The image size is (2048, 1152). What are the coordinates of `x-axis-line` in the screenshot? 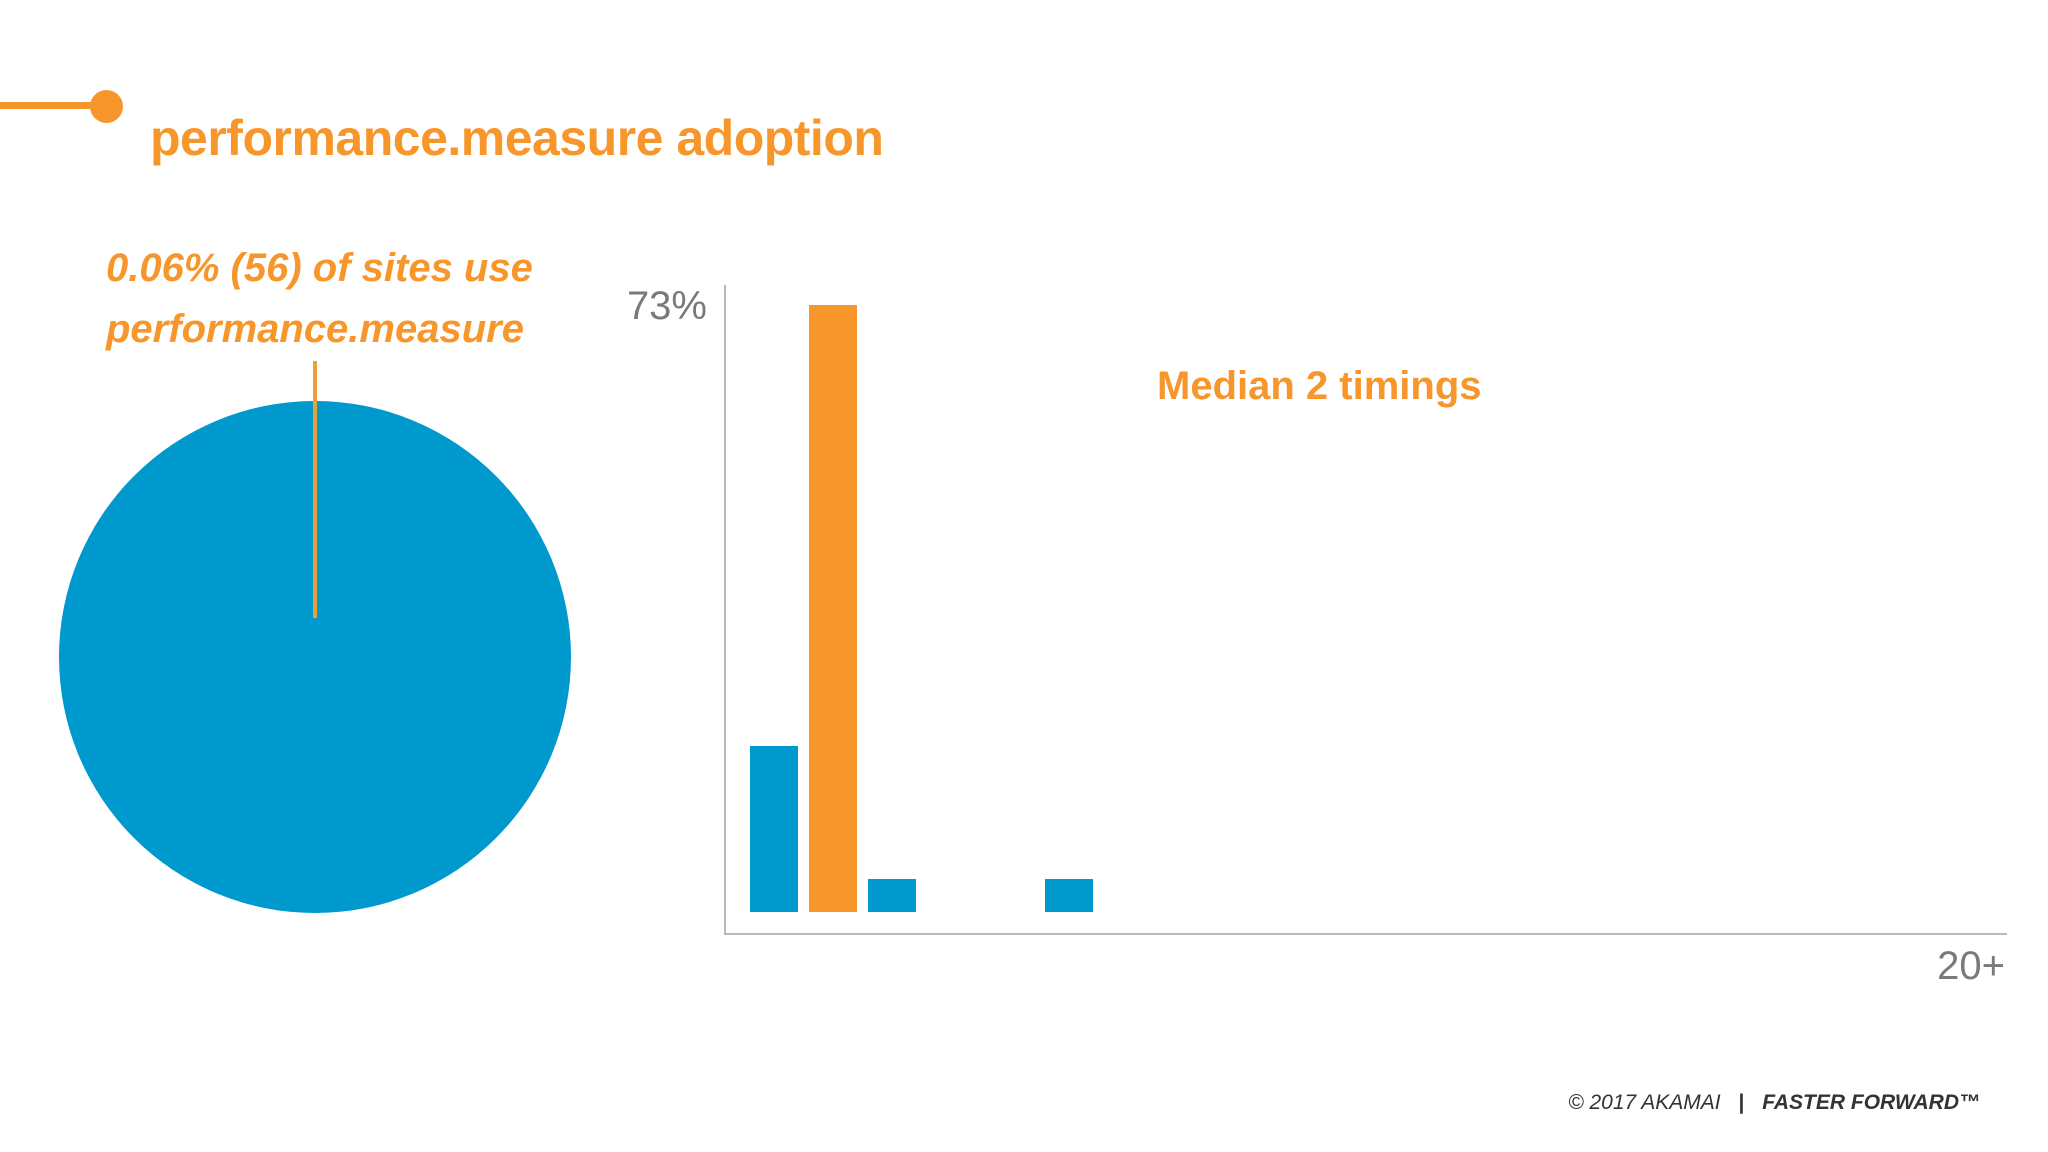 It's located at (1365, 934).